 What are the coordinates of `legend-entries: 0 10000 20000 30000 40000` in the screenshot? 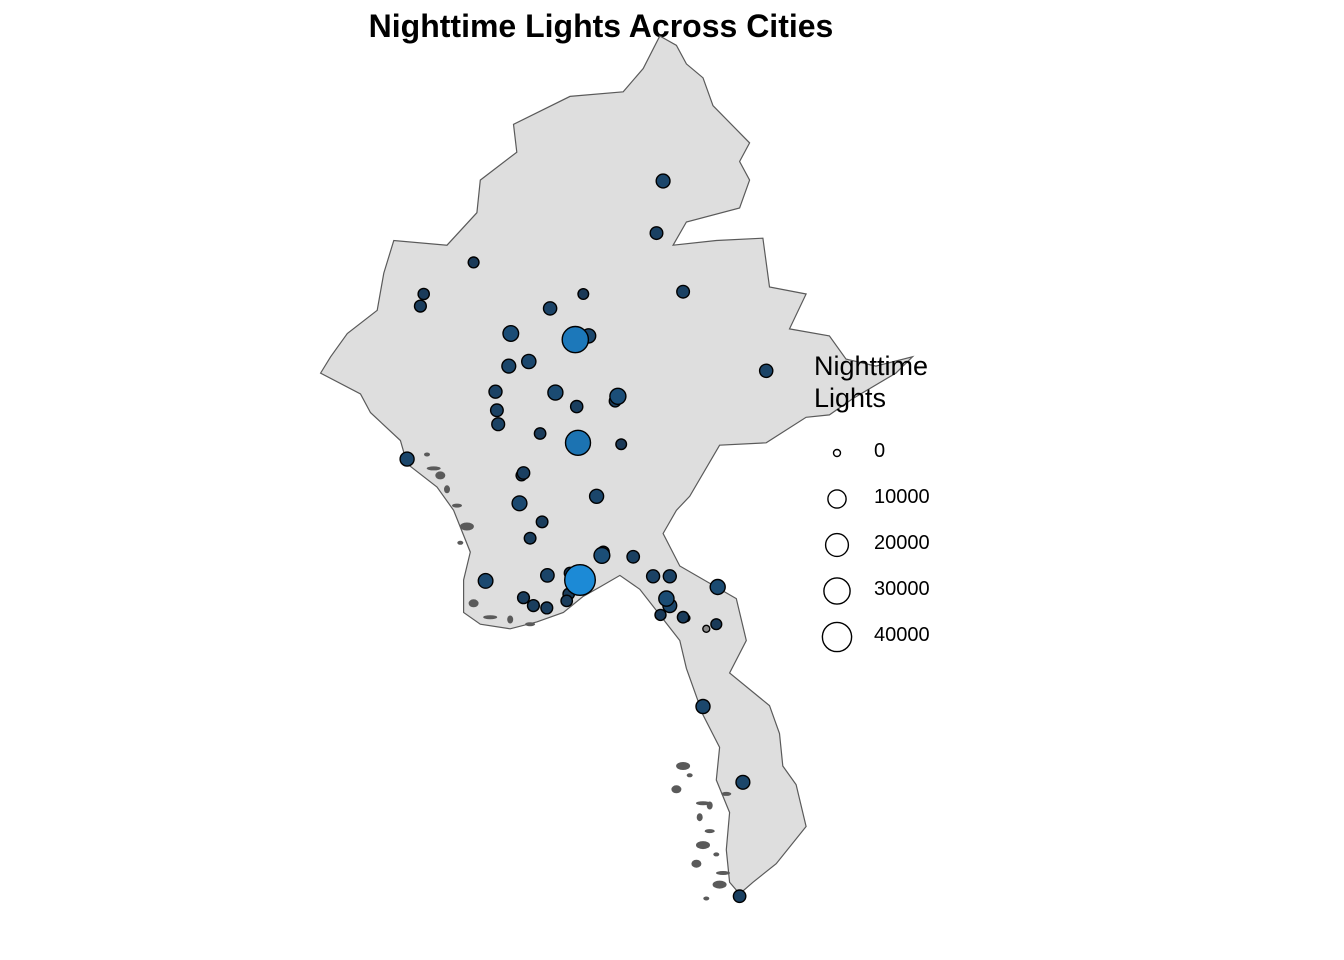 It's located at (884, 545).